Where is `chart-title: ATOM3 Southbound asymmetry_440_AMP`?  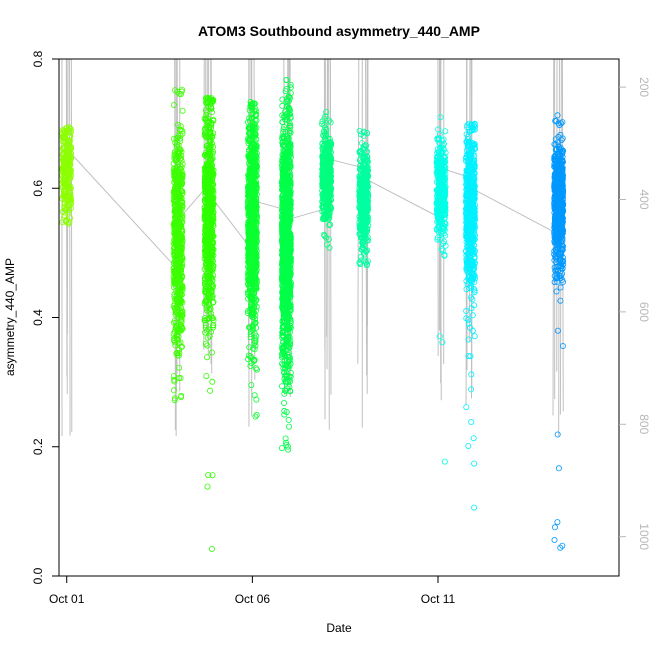
chart-title: ATOM3 Southbound asymmetry_440_AMP is located at coordinates (339, 31).